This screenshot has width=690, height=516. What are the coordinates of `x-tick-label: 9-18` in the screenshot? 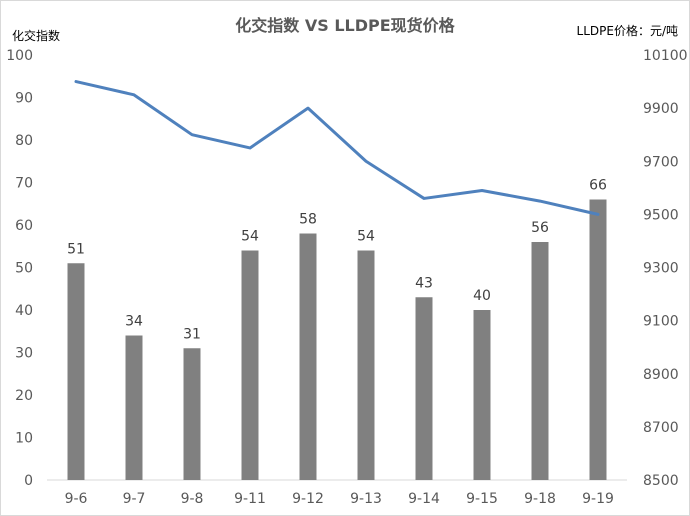 It's located at (540, 499).